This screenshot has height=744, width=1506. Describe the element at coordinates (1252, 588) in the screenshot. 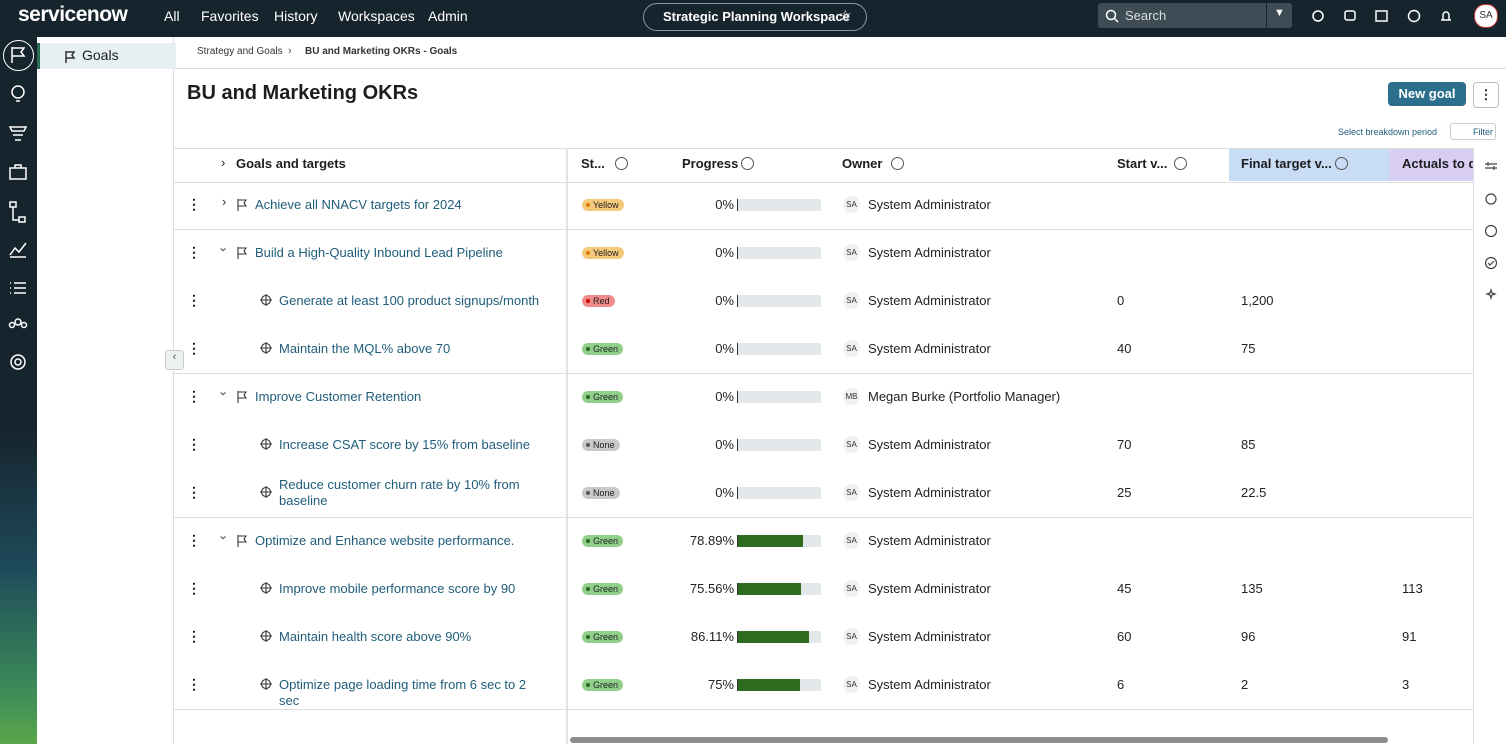

I see `target-value: 135` at that location.